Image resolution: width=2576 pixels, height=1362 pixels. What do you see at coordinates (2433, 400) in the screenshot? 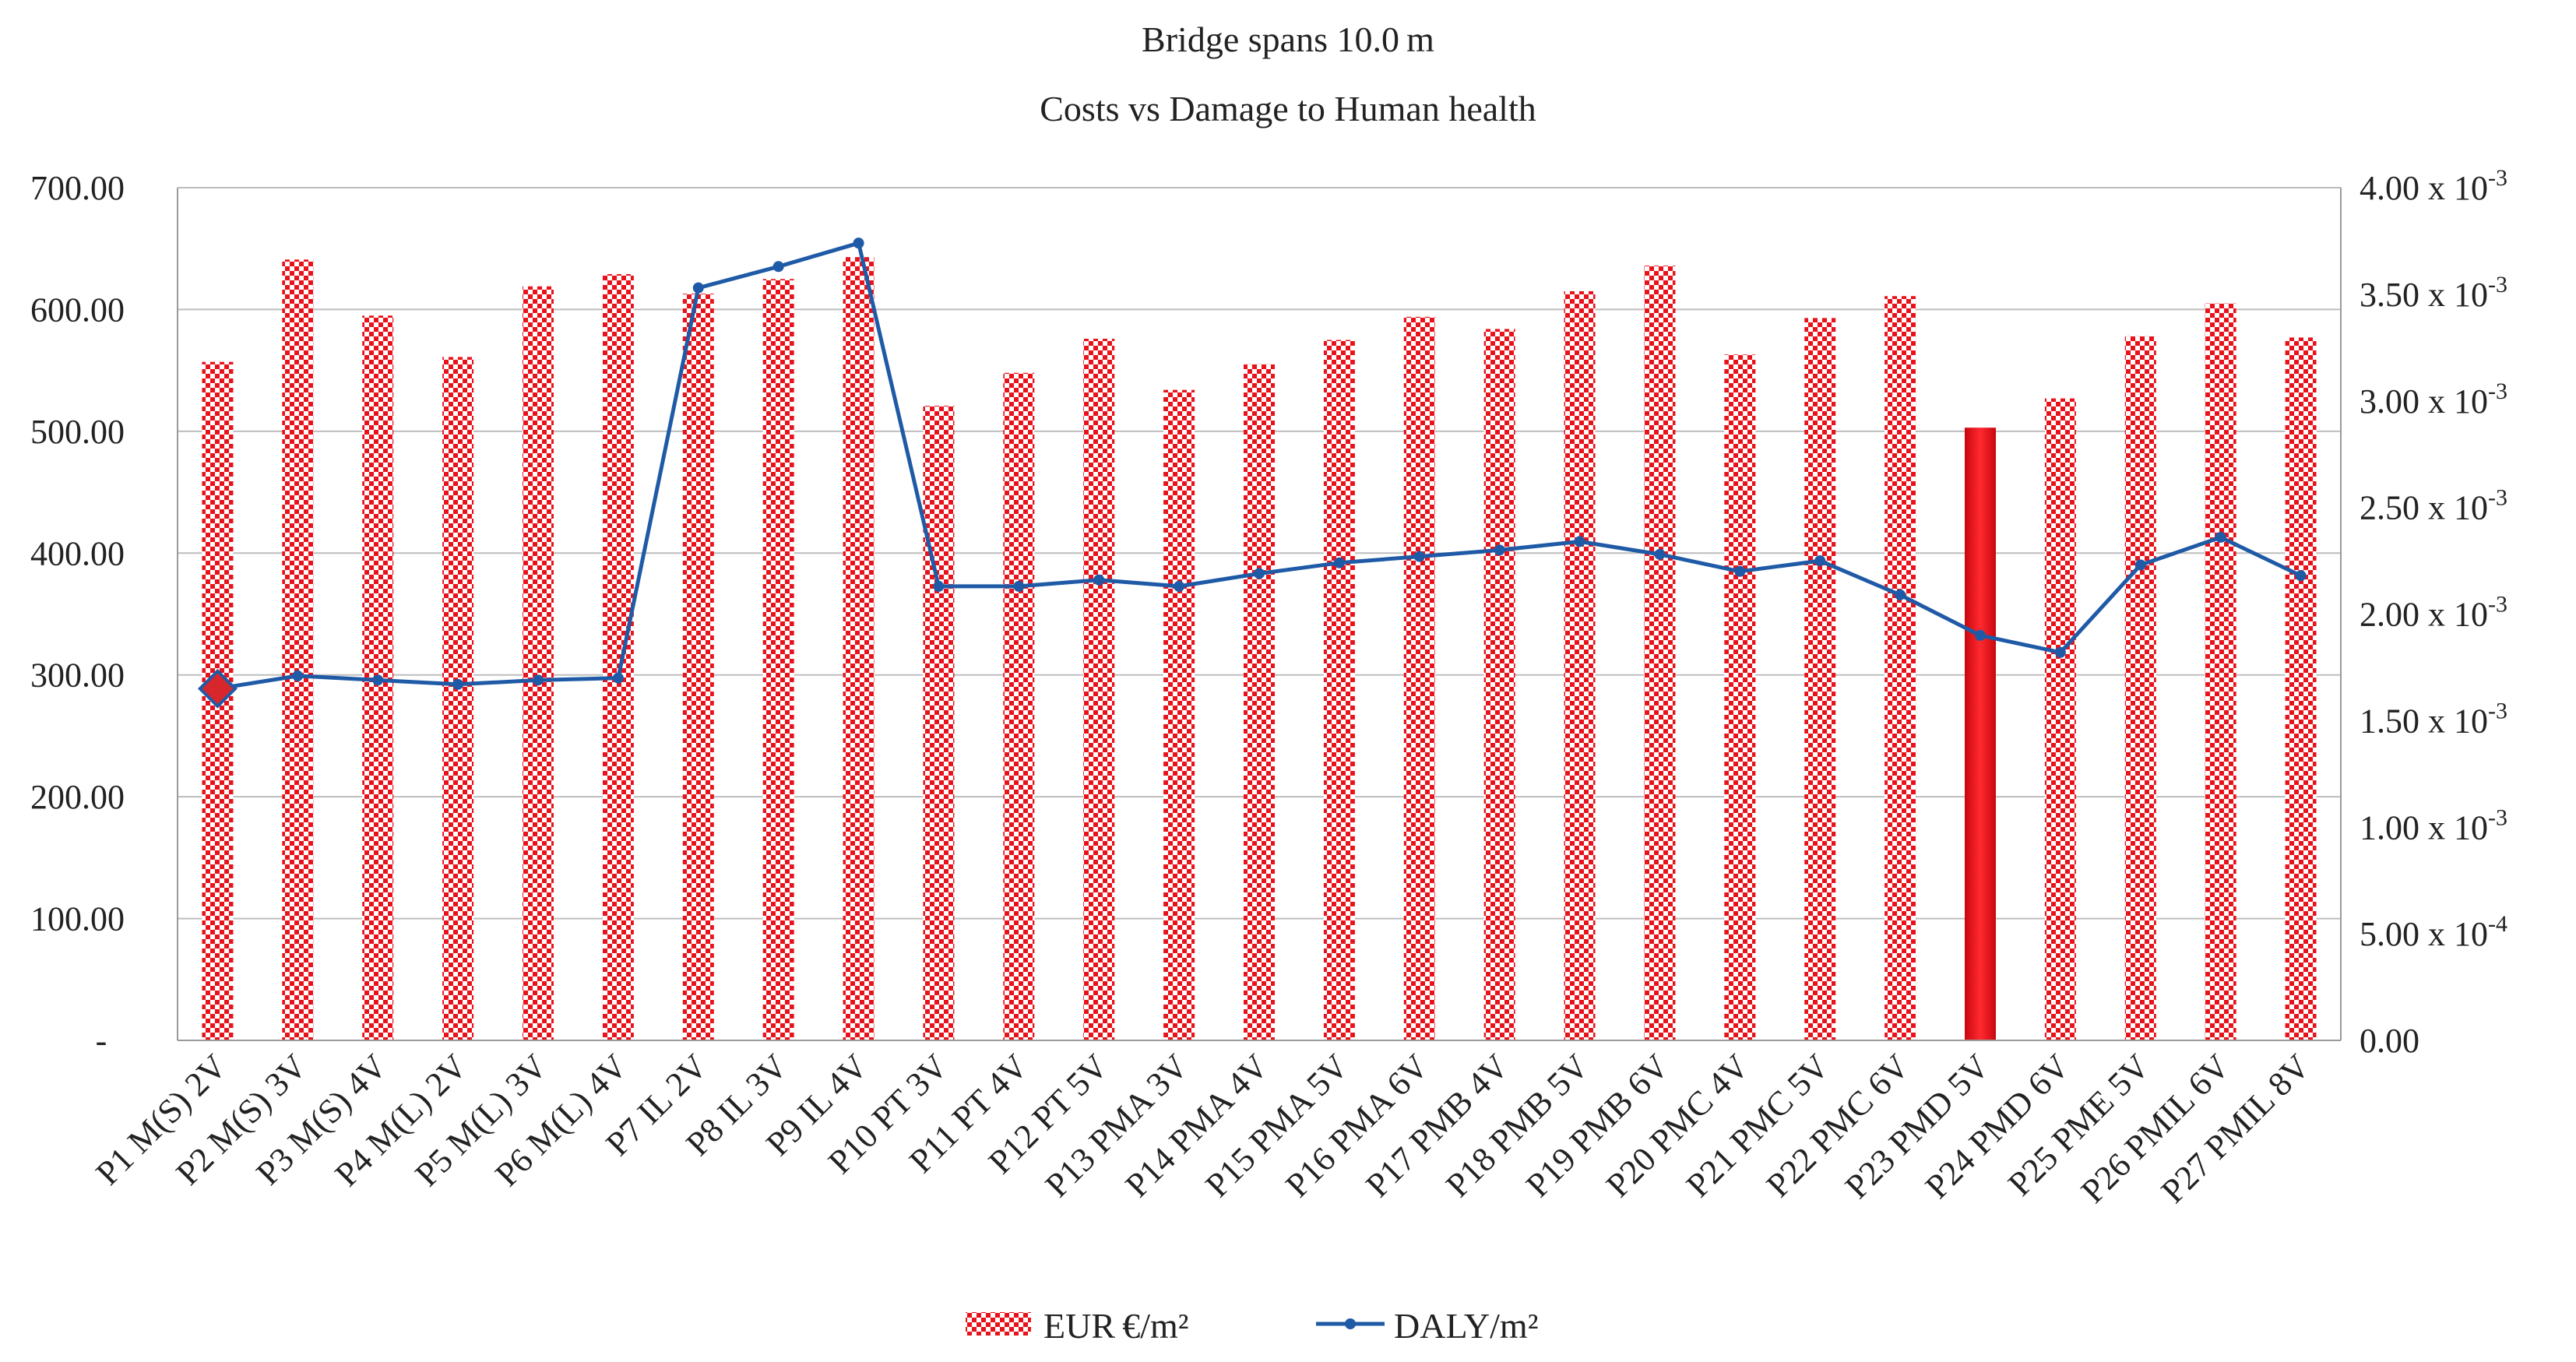
I see `right-tick-label: 3.00 x 10⁻³` at bounding box center [2433, 400].